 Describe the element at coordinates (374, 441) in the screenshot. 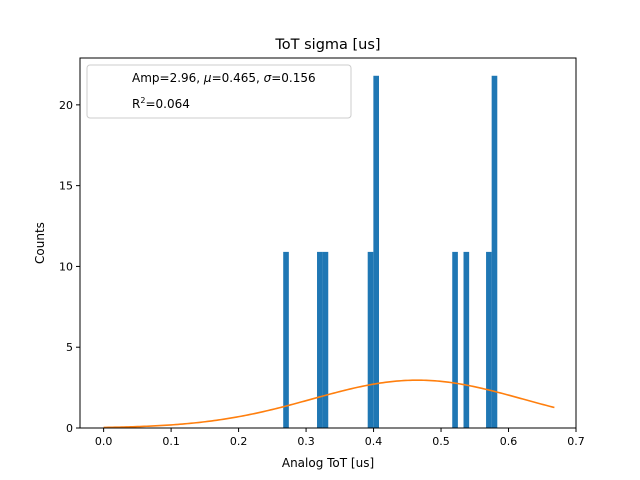

I see `x-tick-label: 0.4` at that location.